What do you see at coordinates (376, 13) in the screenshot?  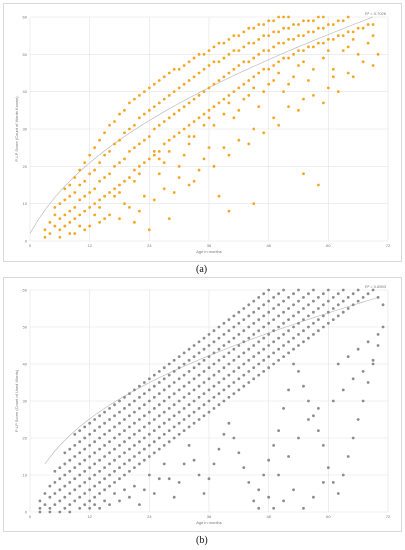 I see `r-squared-label: R² = 0.7026` at bounding box center [376, 13].